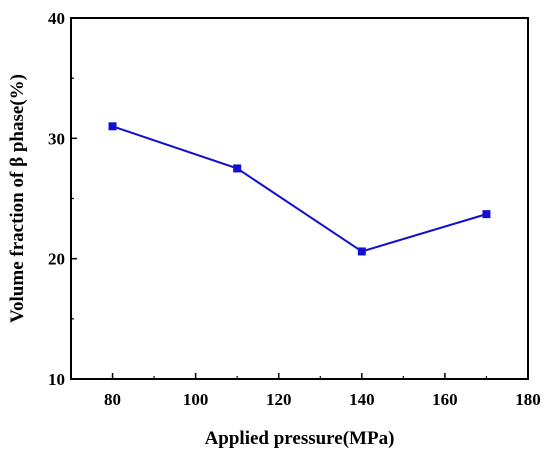  Describe the element at coordinates (279, 399) in the screenshot. I see `x-tick-label: 120` at that location.